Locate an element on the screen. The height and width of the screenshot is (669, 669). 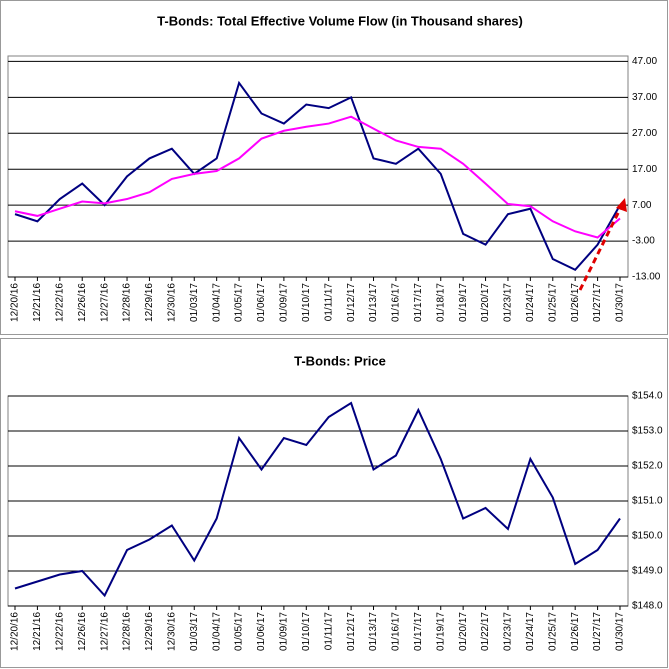
y-tick-label: 47.00 is located at coordinates (644, 61).